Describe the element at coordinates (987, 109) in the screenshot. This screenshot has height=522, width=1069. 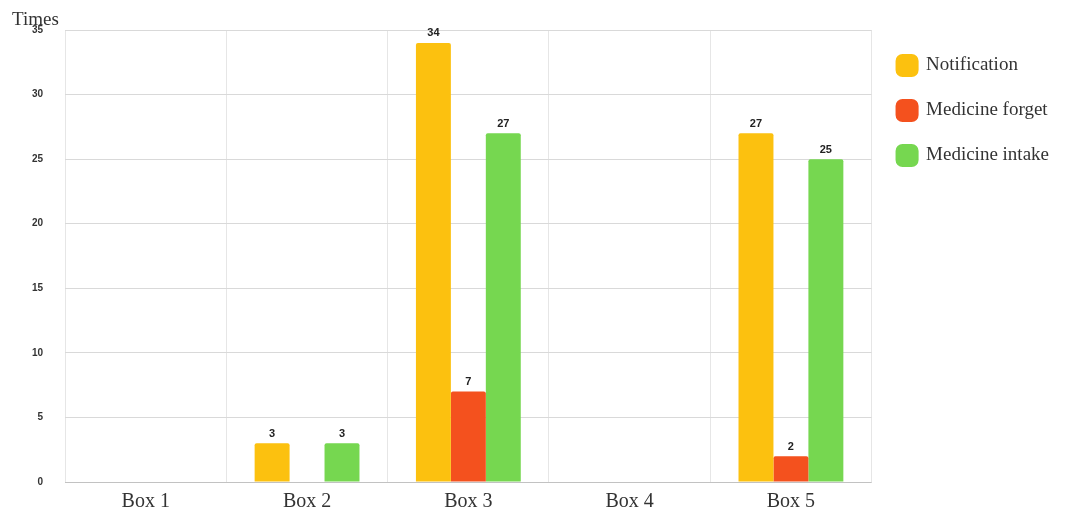
I see `legend-label: Medicine forget` at that location.